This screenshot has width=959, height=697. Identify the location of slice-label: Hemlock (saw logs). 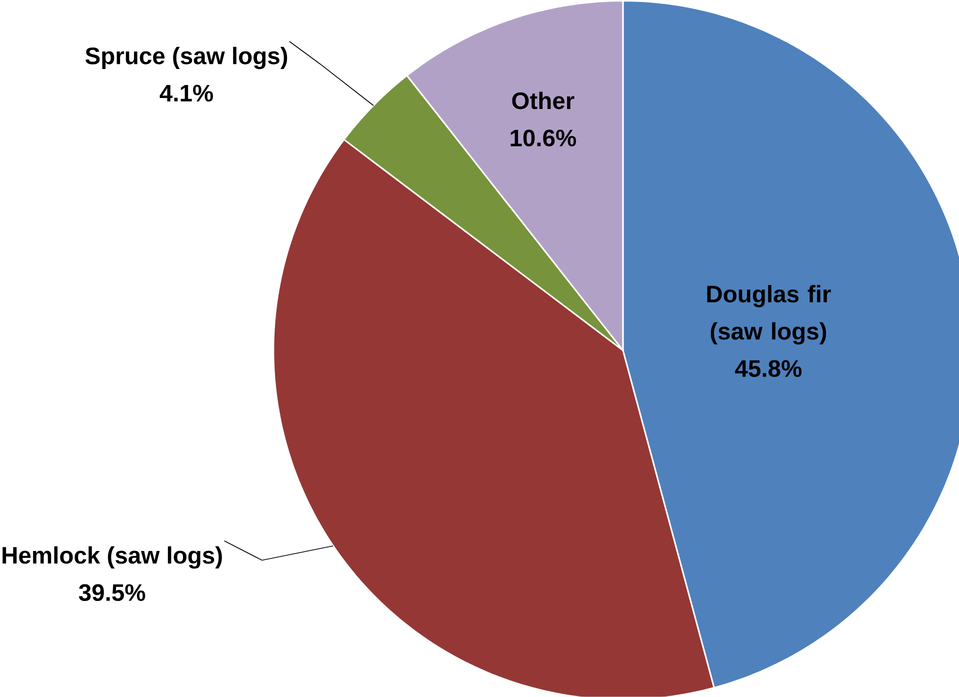
(112, 557).